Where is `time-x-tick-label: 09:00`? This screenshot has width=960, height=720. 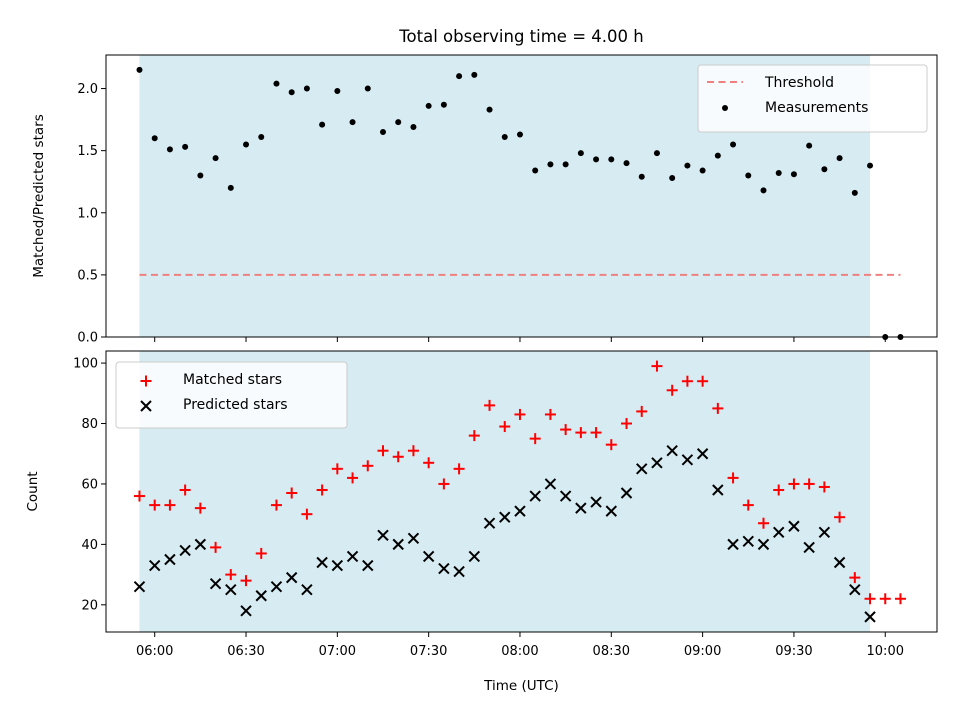 time-x-tick-label: 09:00 is located at coordinates (702, 651).